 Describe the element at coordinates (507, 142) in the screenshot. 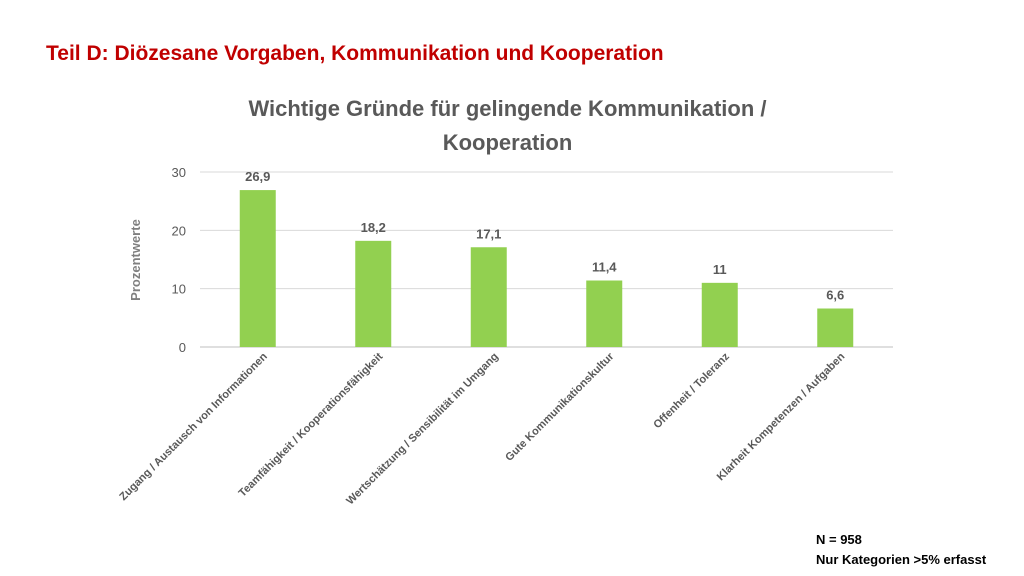

I see `chart-title-line2: Kooperation` at that location.